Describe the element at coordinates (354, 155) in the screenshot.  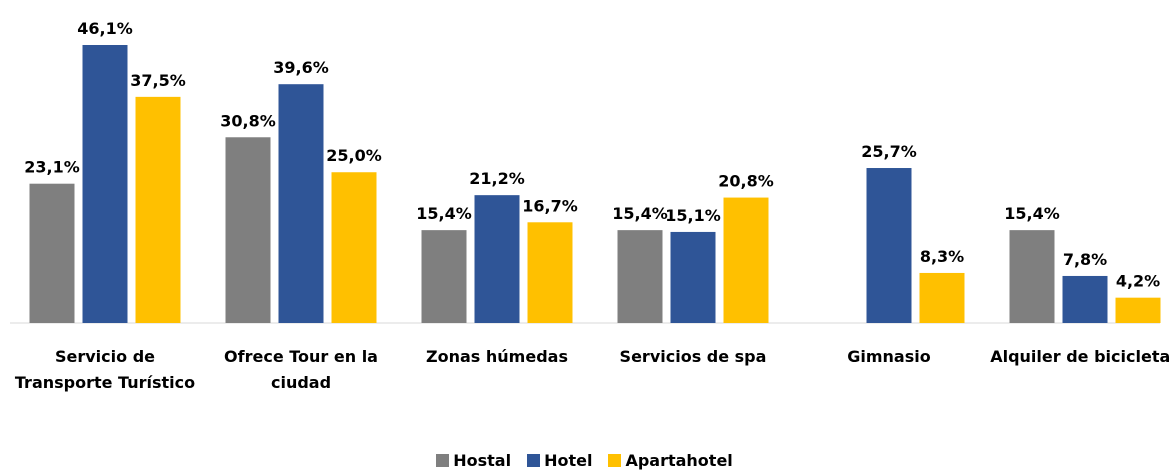
I see `data-label: 25,0%` at that location.